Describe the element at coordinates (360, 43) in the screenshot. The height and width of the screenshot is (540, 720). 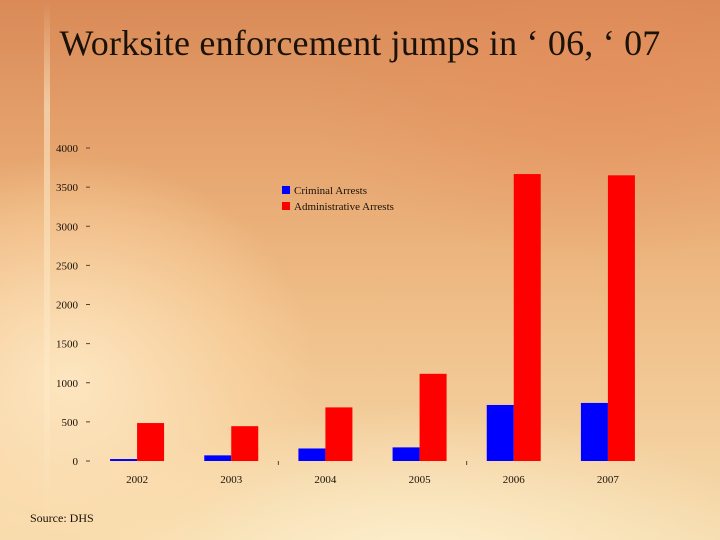
I see `slide-title: Worksite enforcement jumps in ‘ 06, ‘ 07` at that location.